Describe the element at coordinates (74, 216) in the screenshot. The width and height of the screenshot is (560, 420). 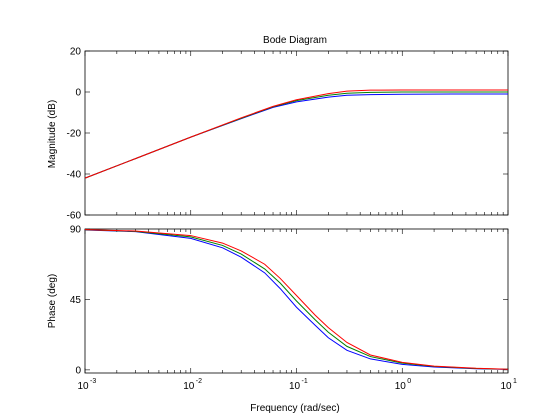
I see `magnitude-y-tick-label: -60` at that location.